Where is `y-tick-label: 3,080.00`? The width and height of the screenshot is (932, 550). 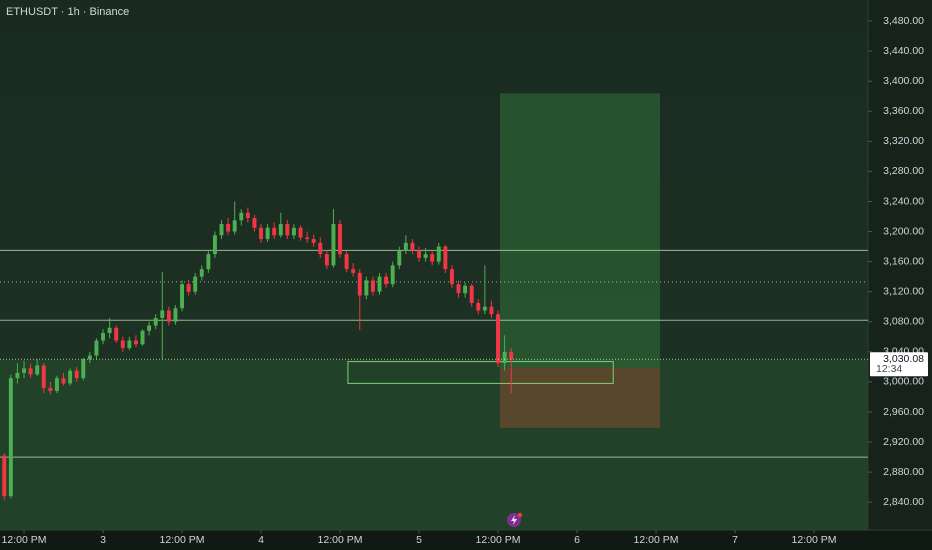 y-tick-label: 3,080.00 is located at coordinates (903, 322).